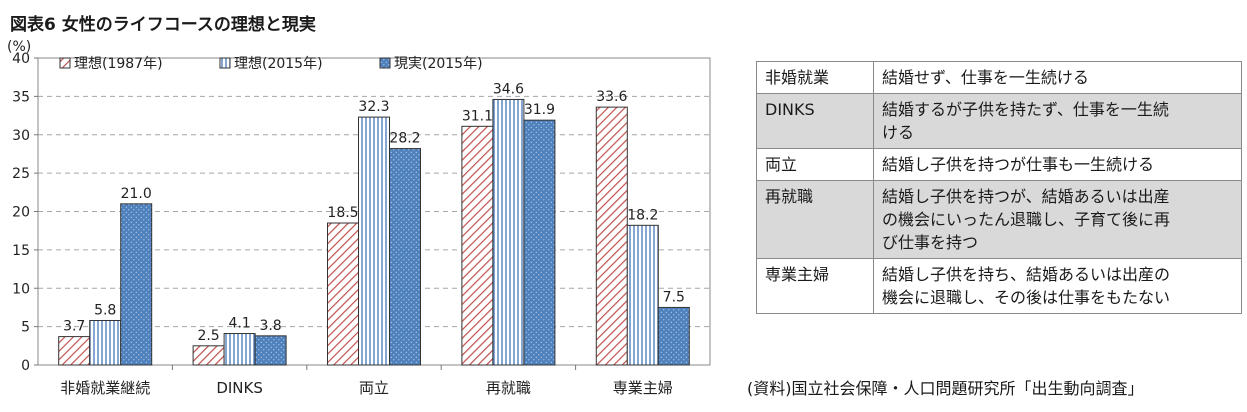 The height and width of the screenshot is (412, 1247). I want to click on definition-term: 再就職, so click(815, 219).